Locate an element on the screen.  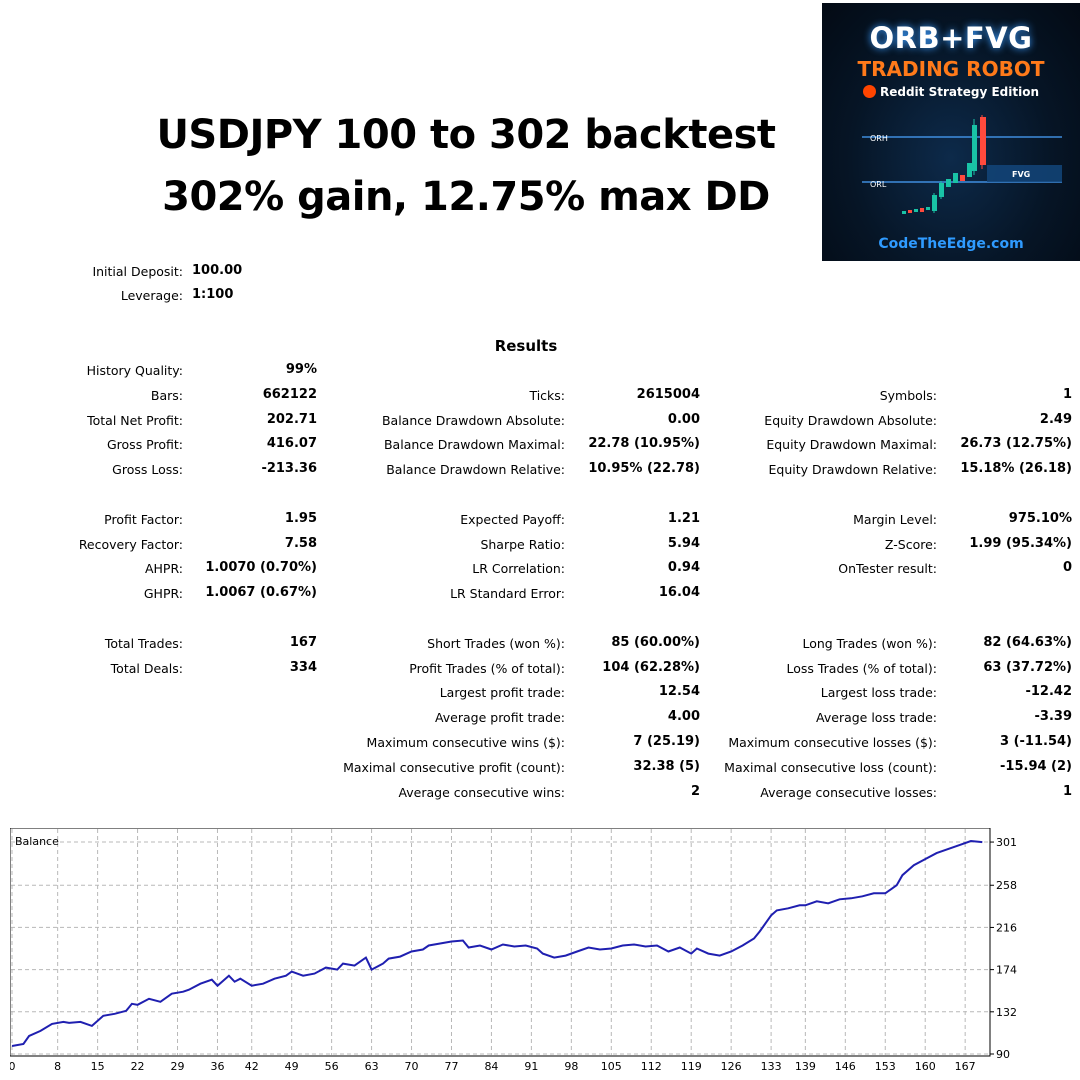
col3-stat-value: 975.10% is located at coordinates (1040, 518).